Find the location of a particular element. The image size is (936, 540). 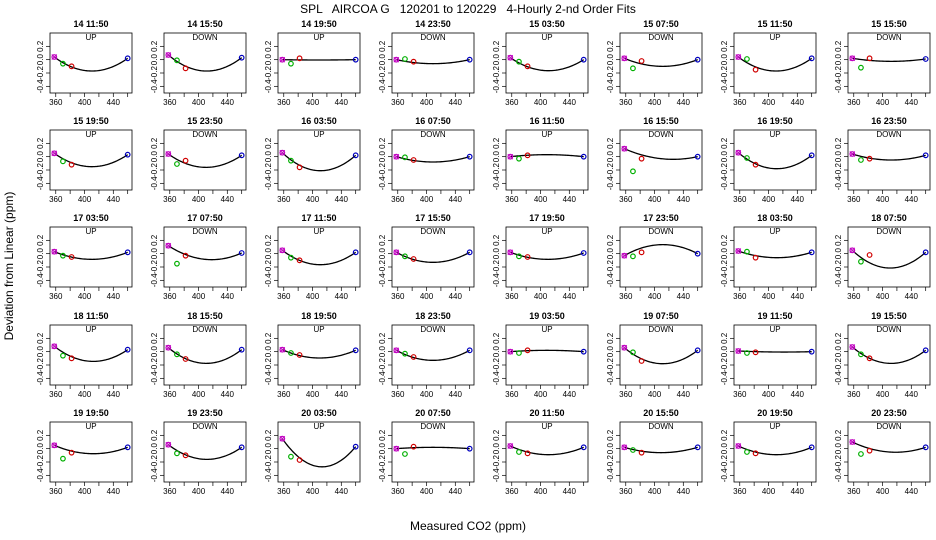

panel-title: 20 11:50 is located at coordinates (546, 413).